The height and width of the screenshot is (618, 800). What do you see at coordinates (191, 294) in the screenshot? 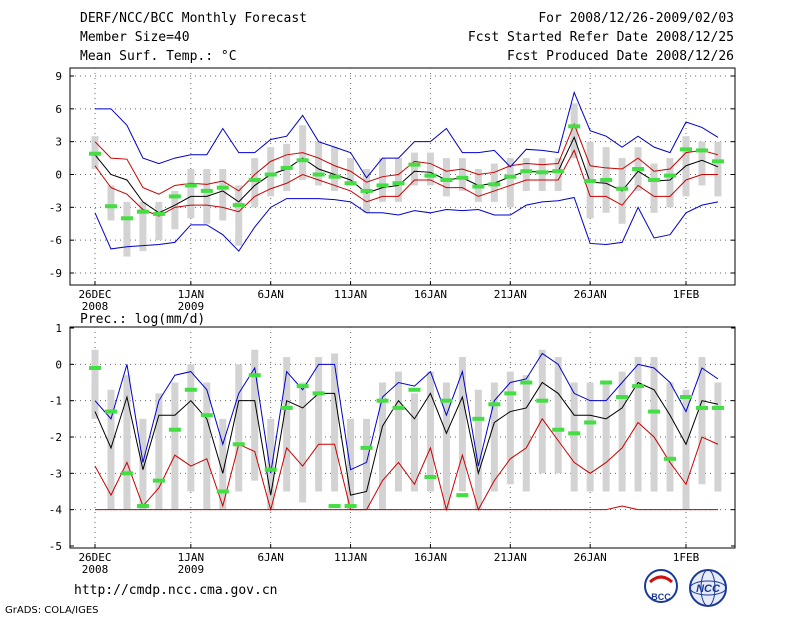
I see `x-tick-label: 1JAN` at bounding box center [191, 294].